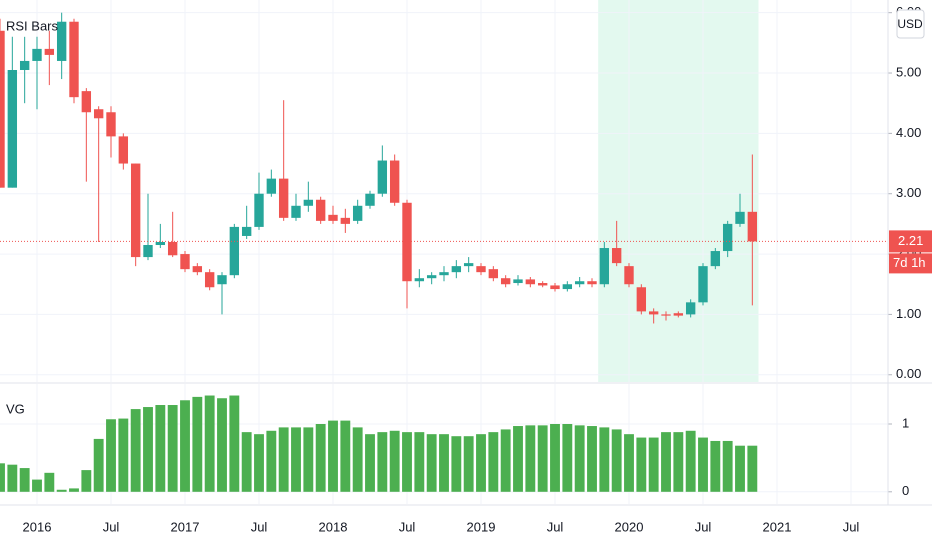 This screenshot has height=550, width=932. What do you see at coordinates (905, 490) in the screenshot?
I see `y-tick-label: 0` at bounding box center [905, 490].